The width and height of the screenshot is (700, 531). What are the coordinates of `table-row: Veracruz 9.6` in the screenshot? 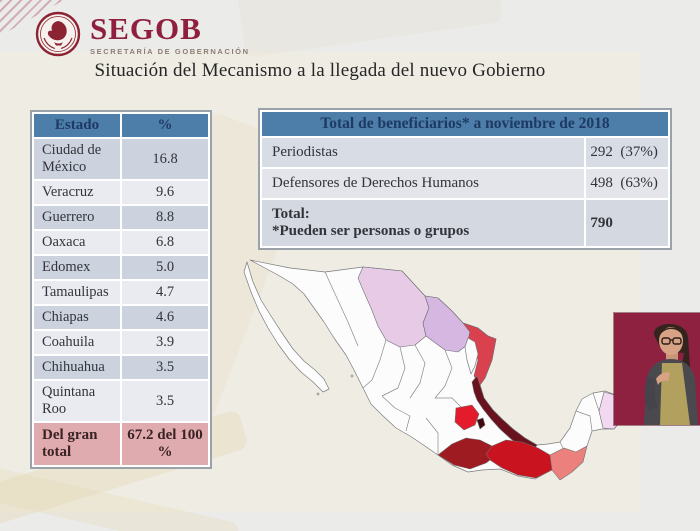 It's located at (121, 192).